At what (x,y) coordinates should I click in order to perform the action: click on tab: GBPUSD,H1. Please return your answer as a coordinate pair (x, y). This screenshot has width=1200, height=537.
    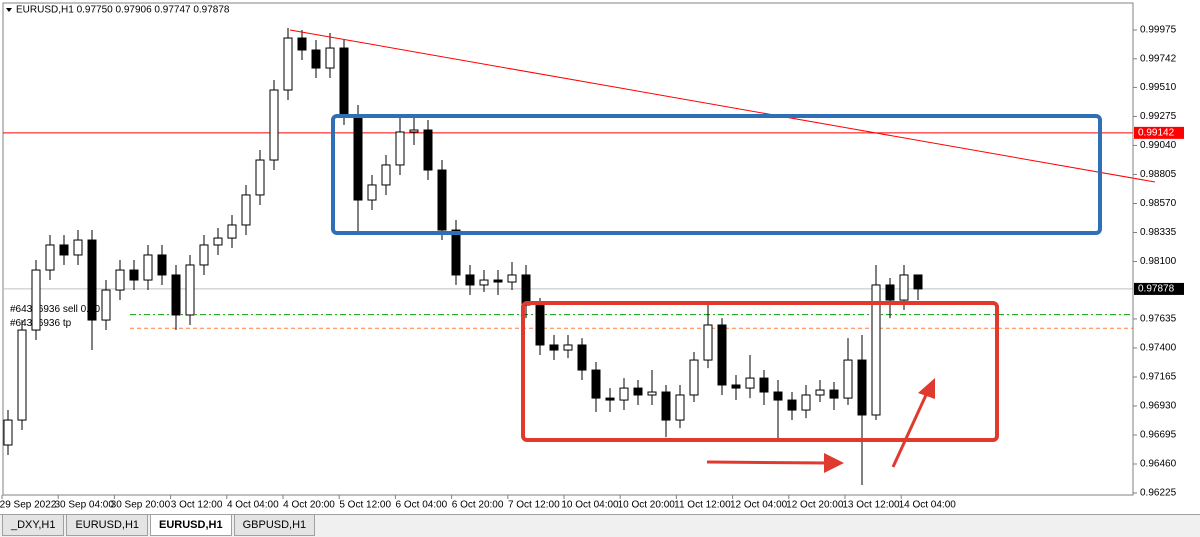
    Looking at the image, I should click on (274, 525).